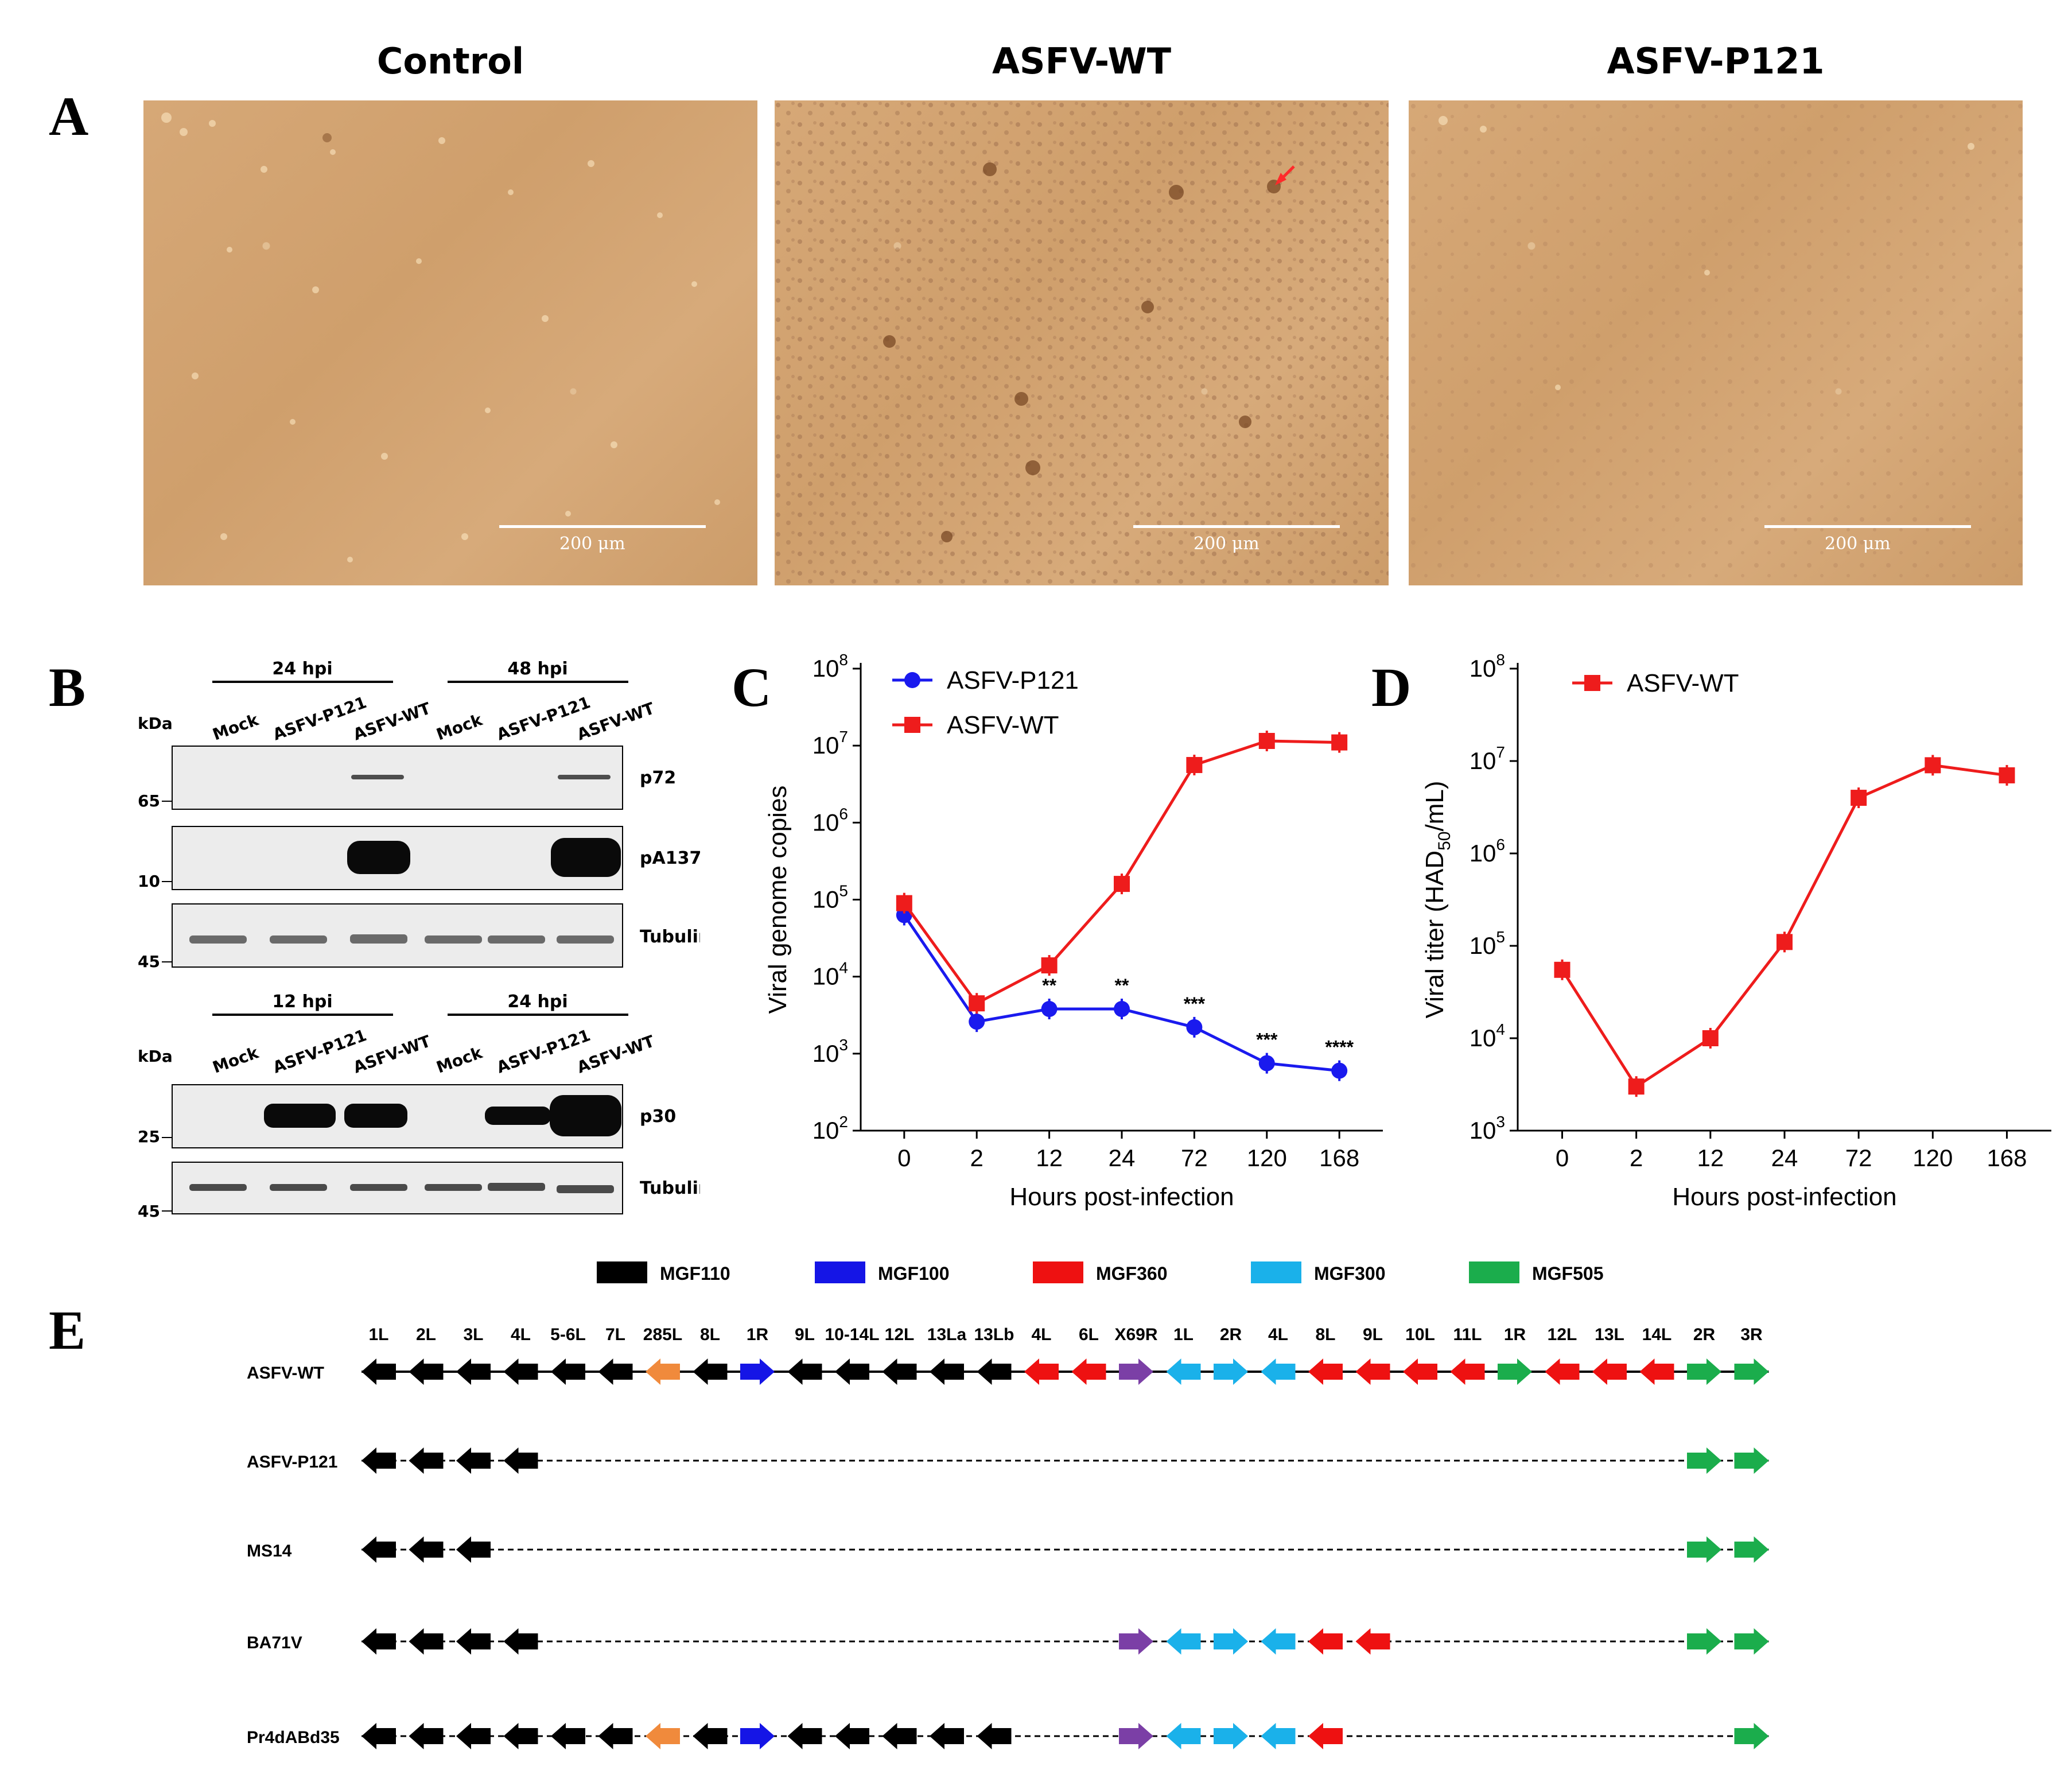  I want to click on gene-label: 2L, so click(426, 1334).